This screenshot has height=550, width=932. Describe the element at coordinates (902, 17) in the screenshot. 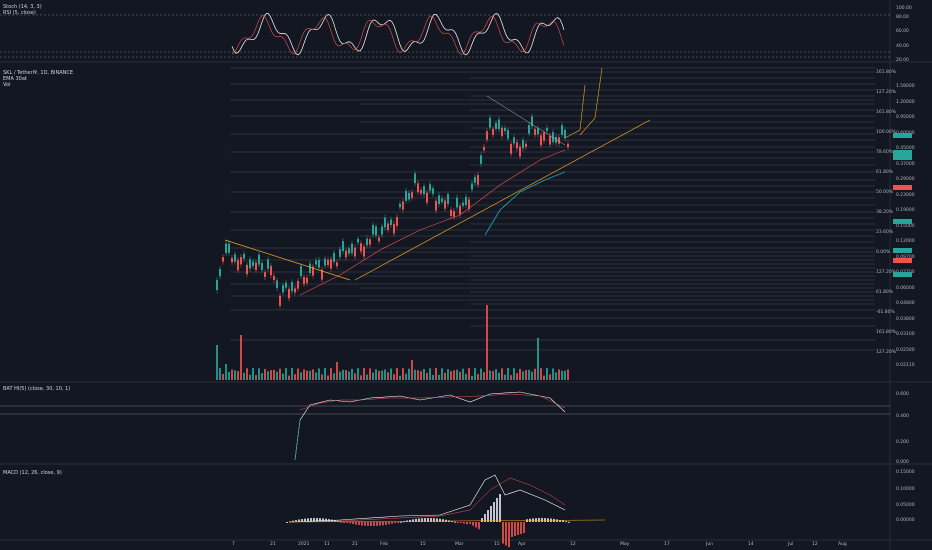

I see `stoch-scale-label: 80.00` at that location.